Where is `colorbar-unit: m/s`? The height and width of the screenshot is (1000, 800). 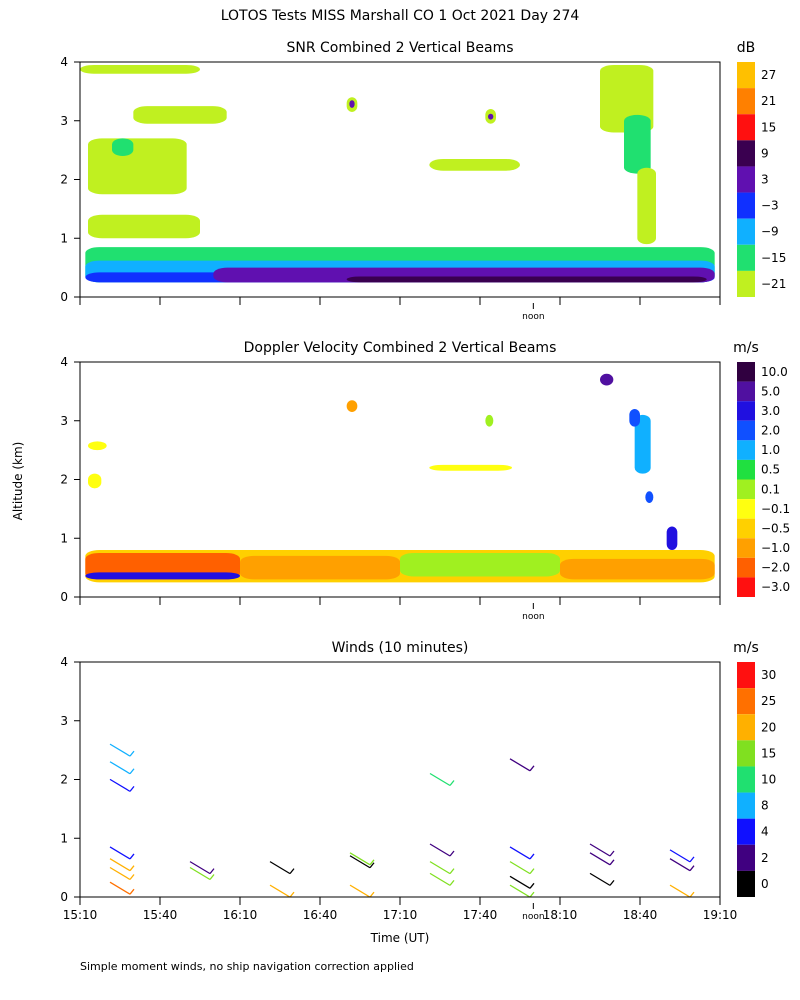
colorbar-unit: m/s is located at coordinates (746, 648).